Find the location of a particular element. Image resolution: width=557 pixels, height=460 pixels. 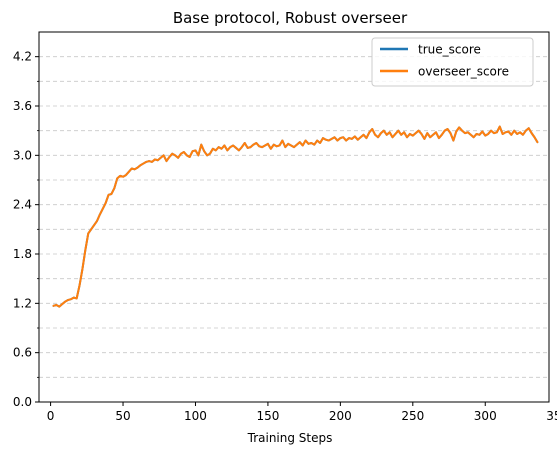

x-tick-label: 250 is located at coordinates (412, 416).